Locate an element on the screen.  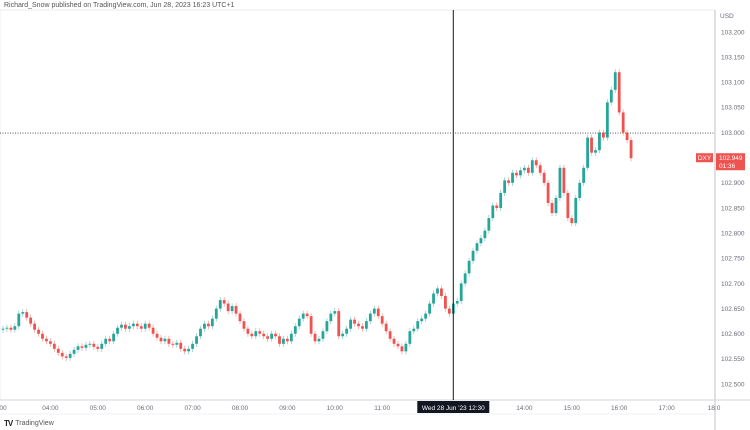
x-tick-label: 15:00 is located at coordinates (572, 408).